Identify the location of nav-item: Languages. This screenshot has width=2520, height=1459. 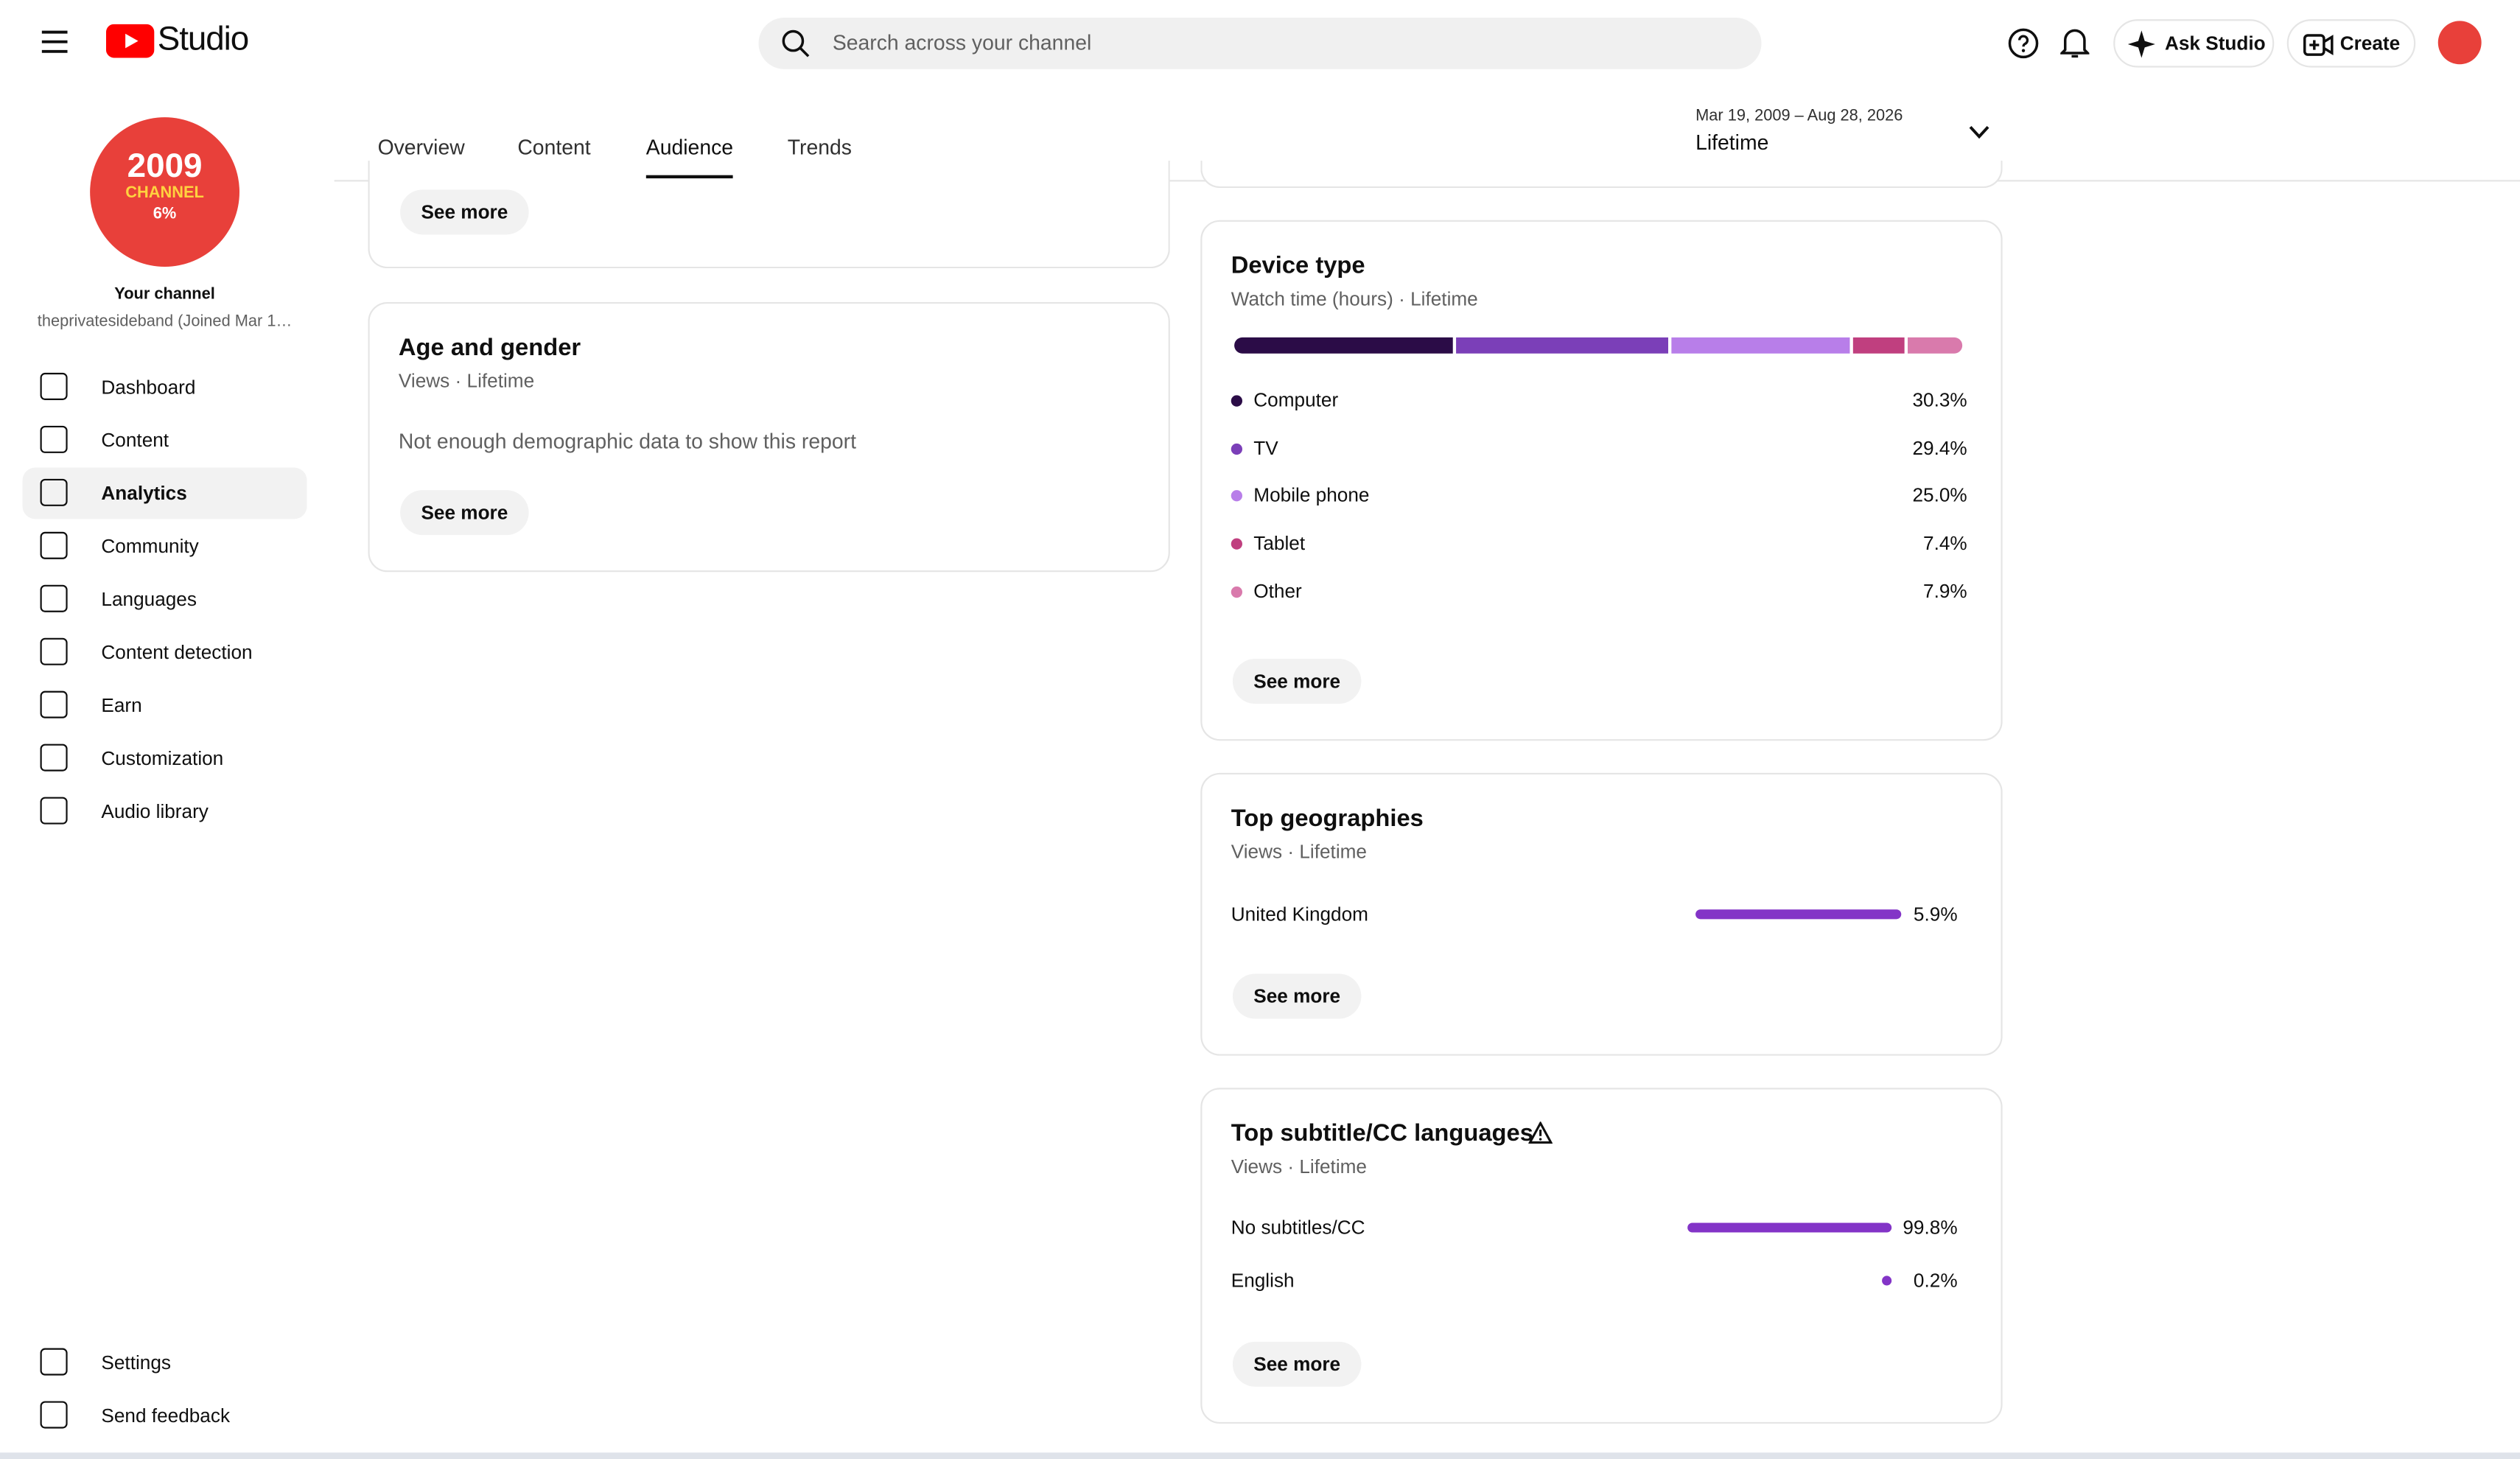
(149, 599).